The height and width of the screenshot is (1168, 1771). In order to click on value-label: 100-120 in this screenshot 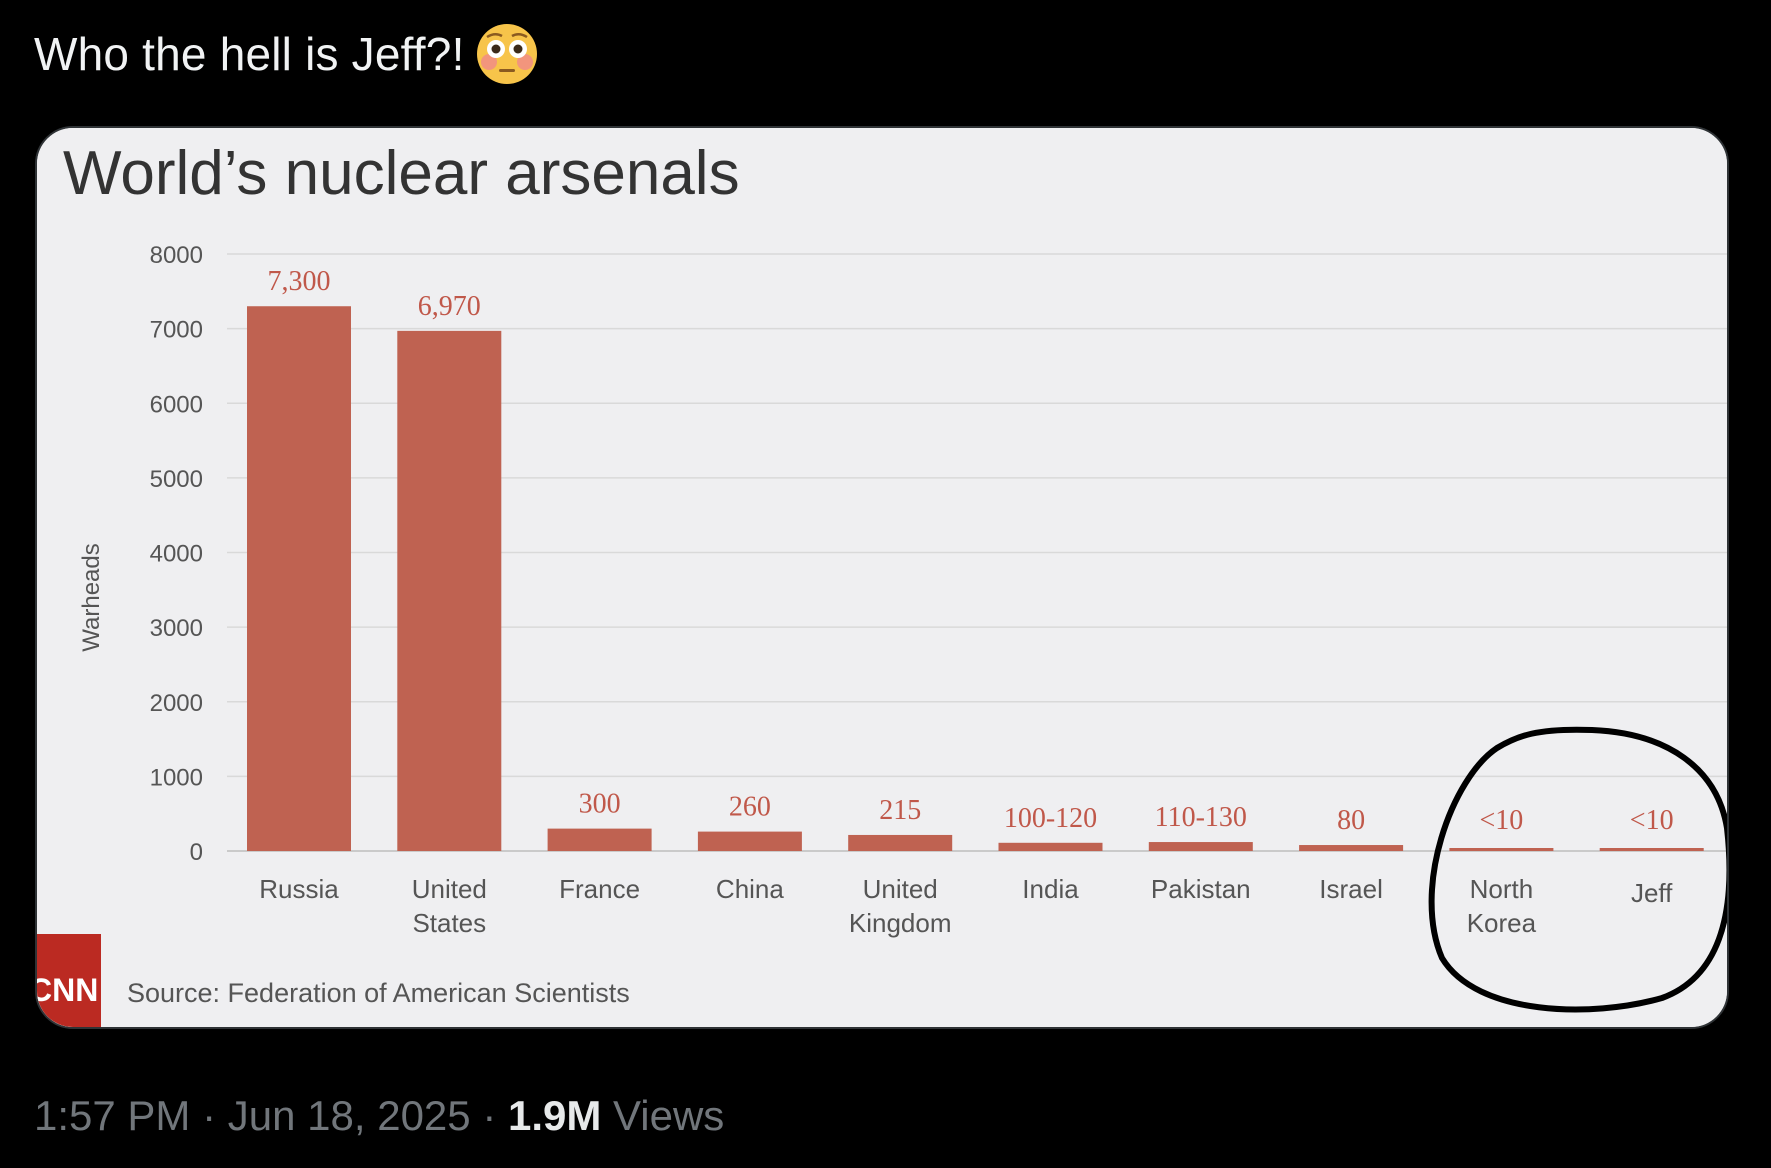, I will do `click(1050, 818)`.